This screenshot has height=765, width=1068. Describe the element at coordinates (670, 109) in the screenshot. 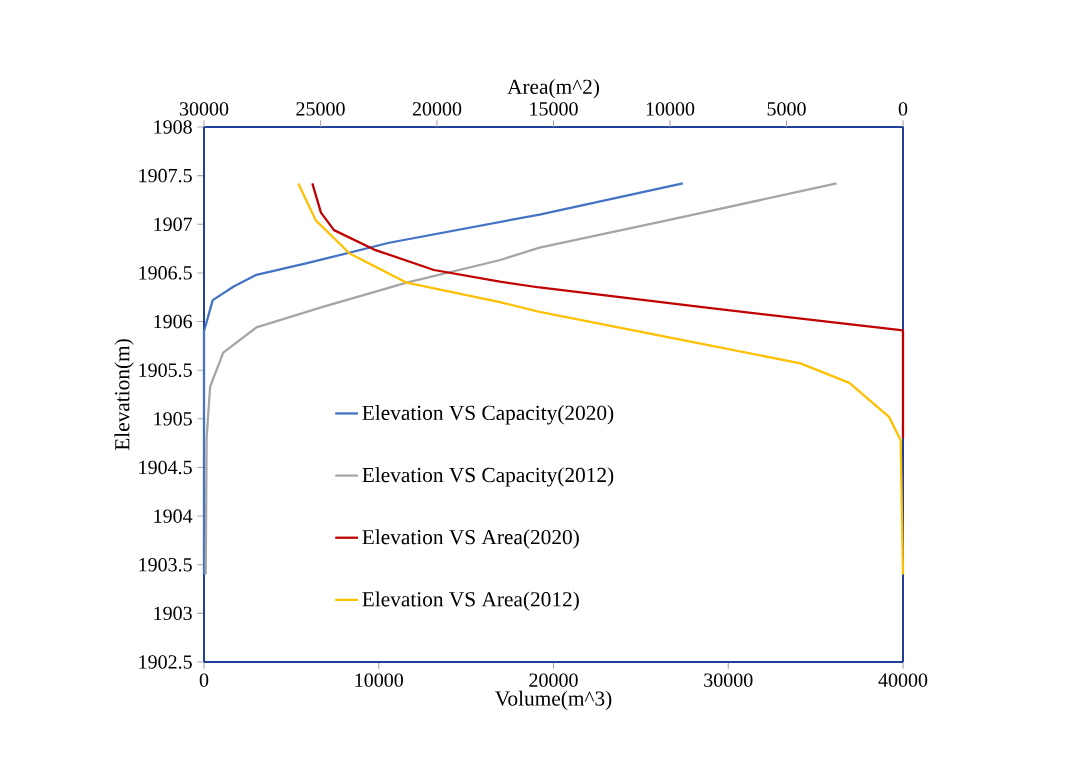

I see `x2-tick-label: 10000` at that location.